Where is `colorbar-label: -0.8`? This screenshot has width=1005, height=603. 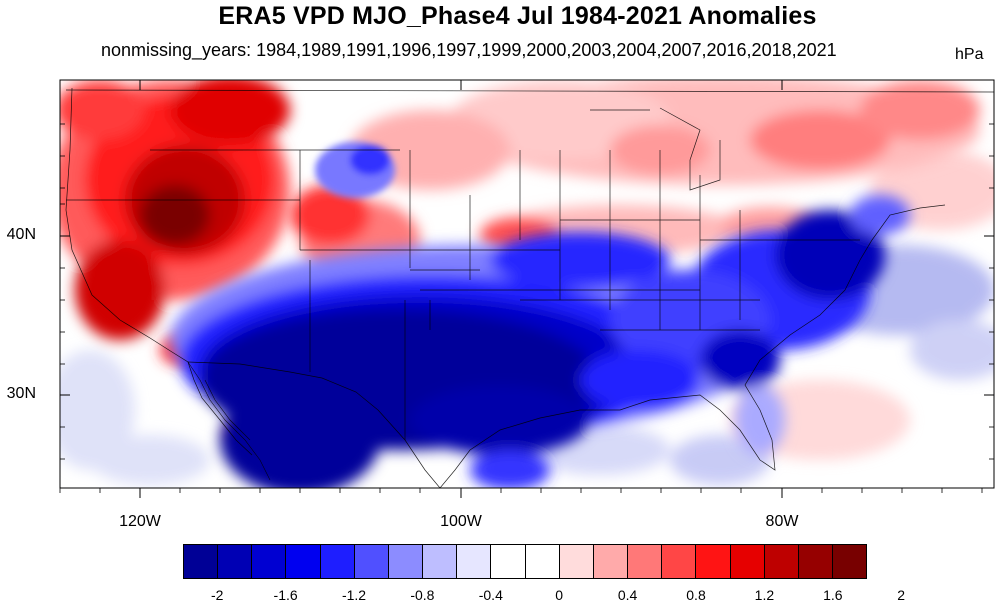 colorbar-label: -0.8 is located at coordinates (422, 595).